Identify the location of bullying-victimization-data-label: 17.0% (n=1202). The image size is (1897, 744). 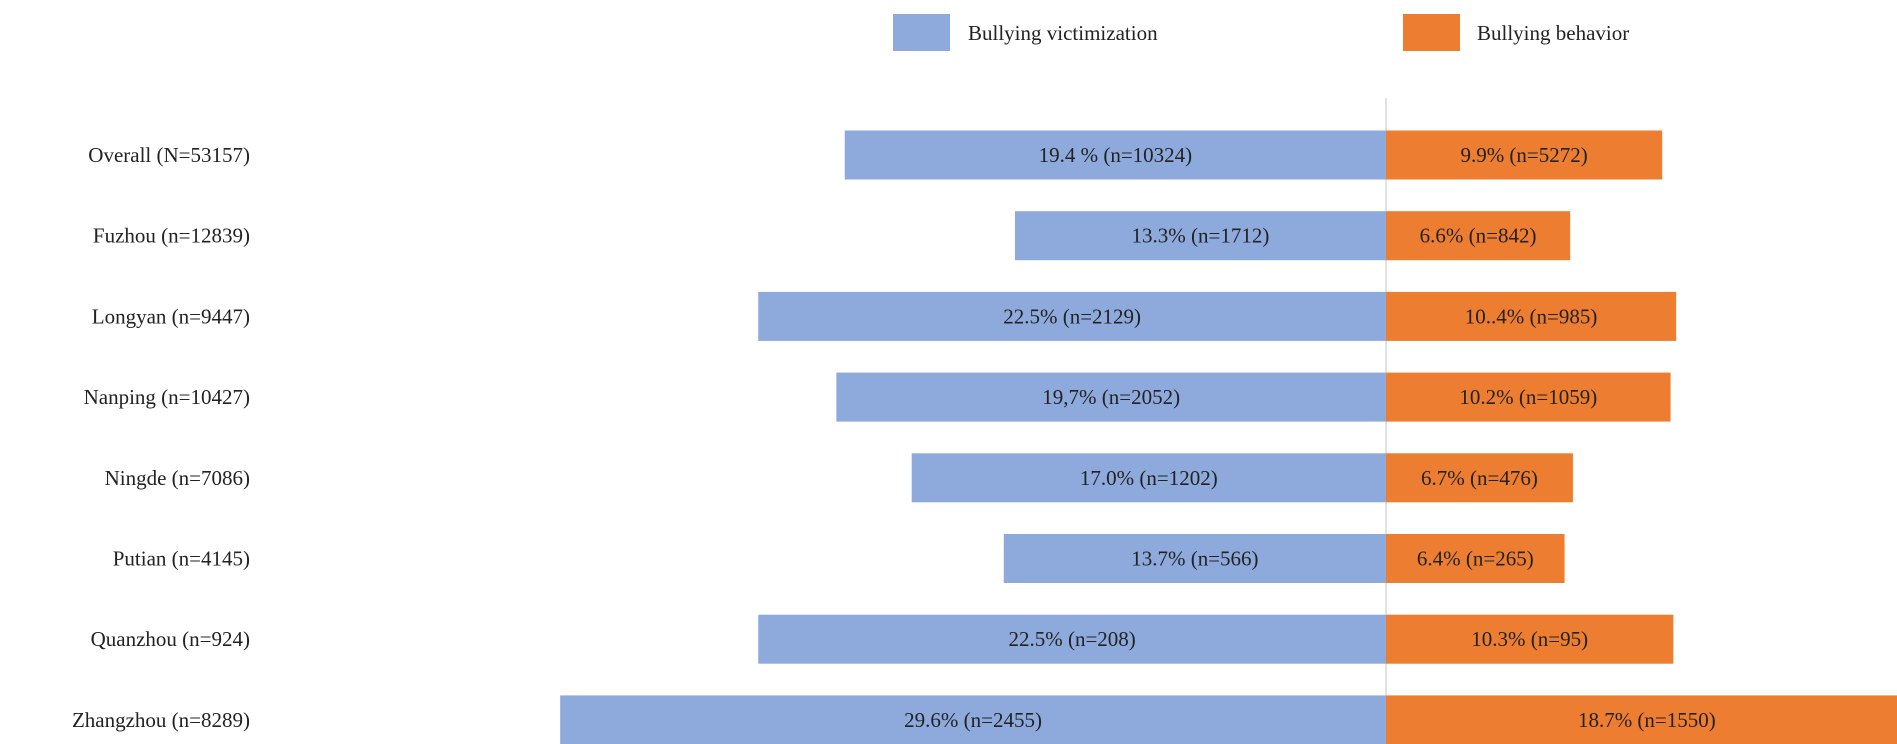
(1149, 478).